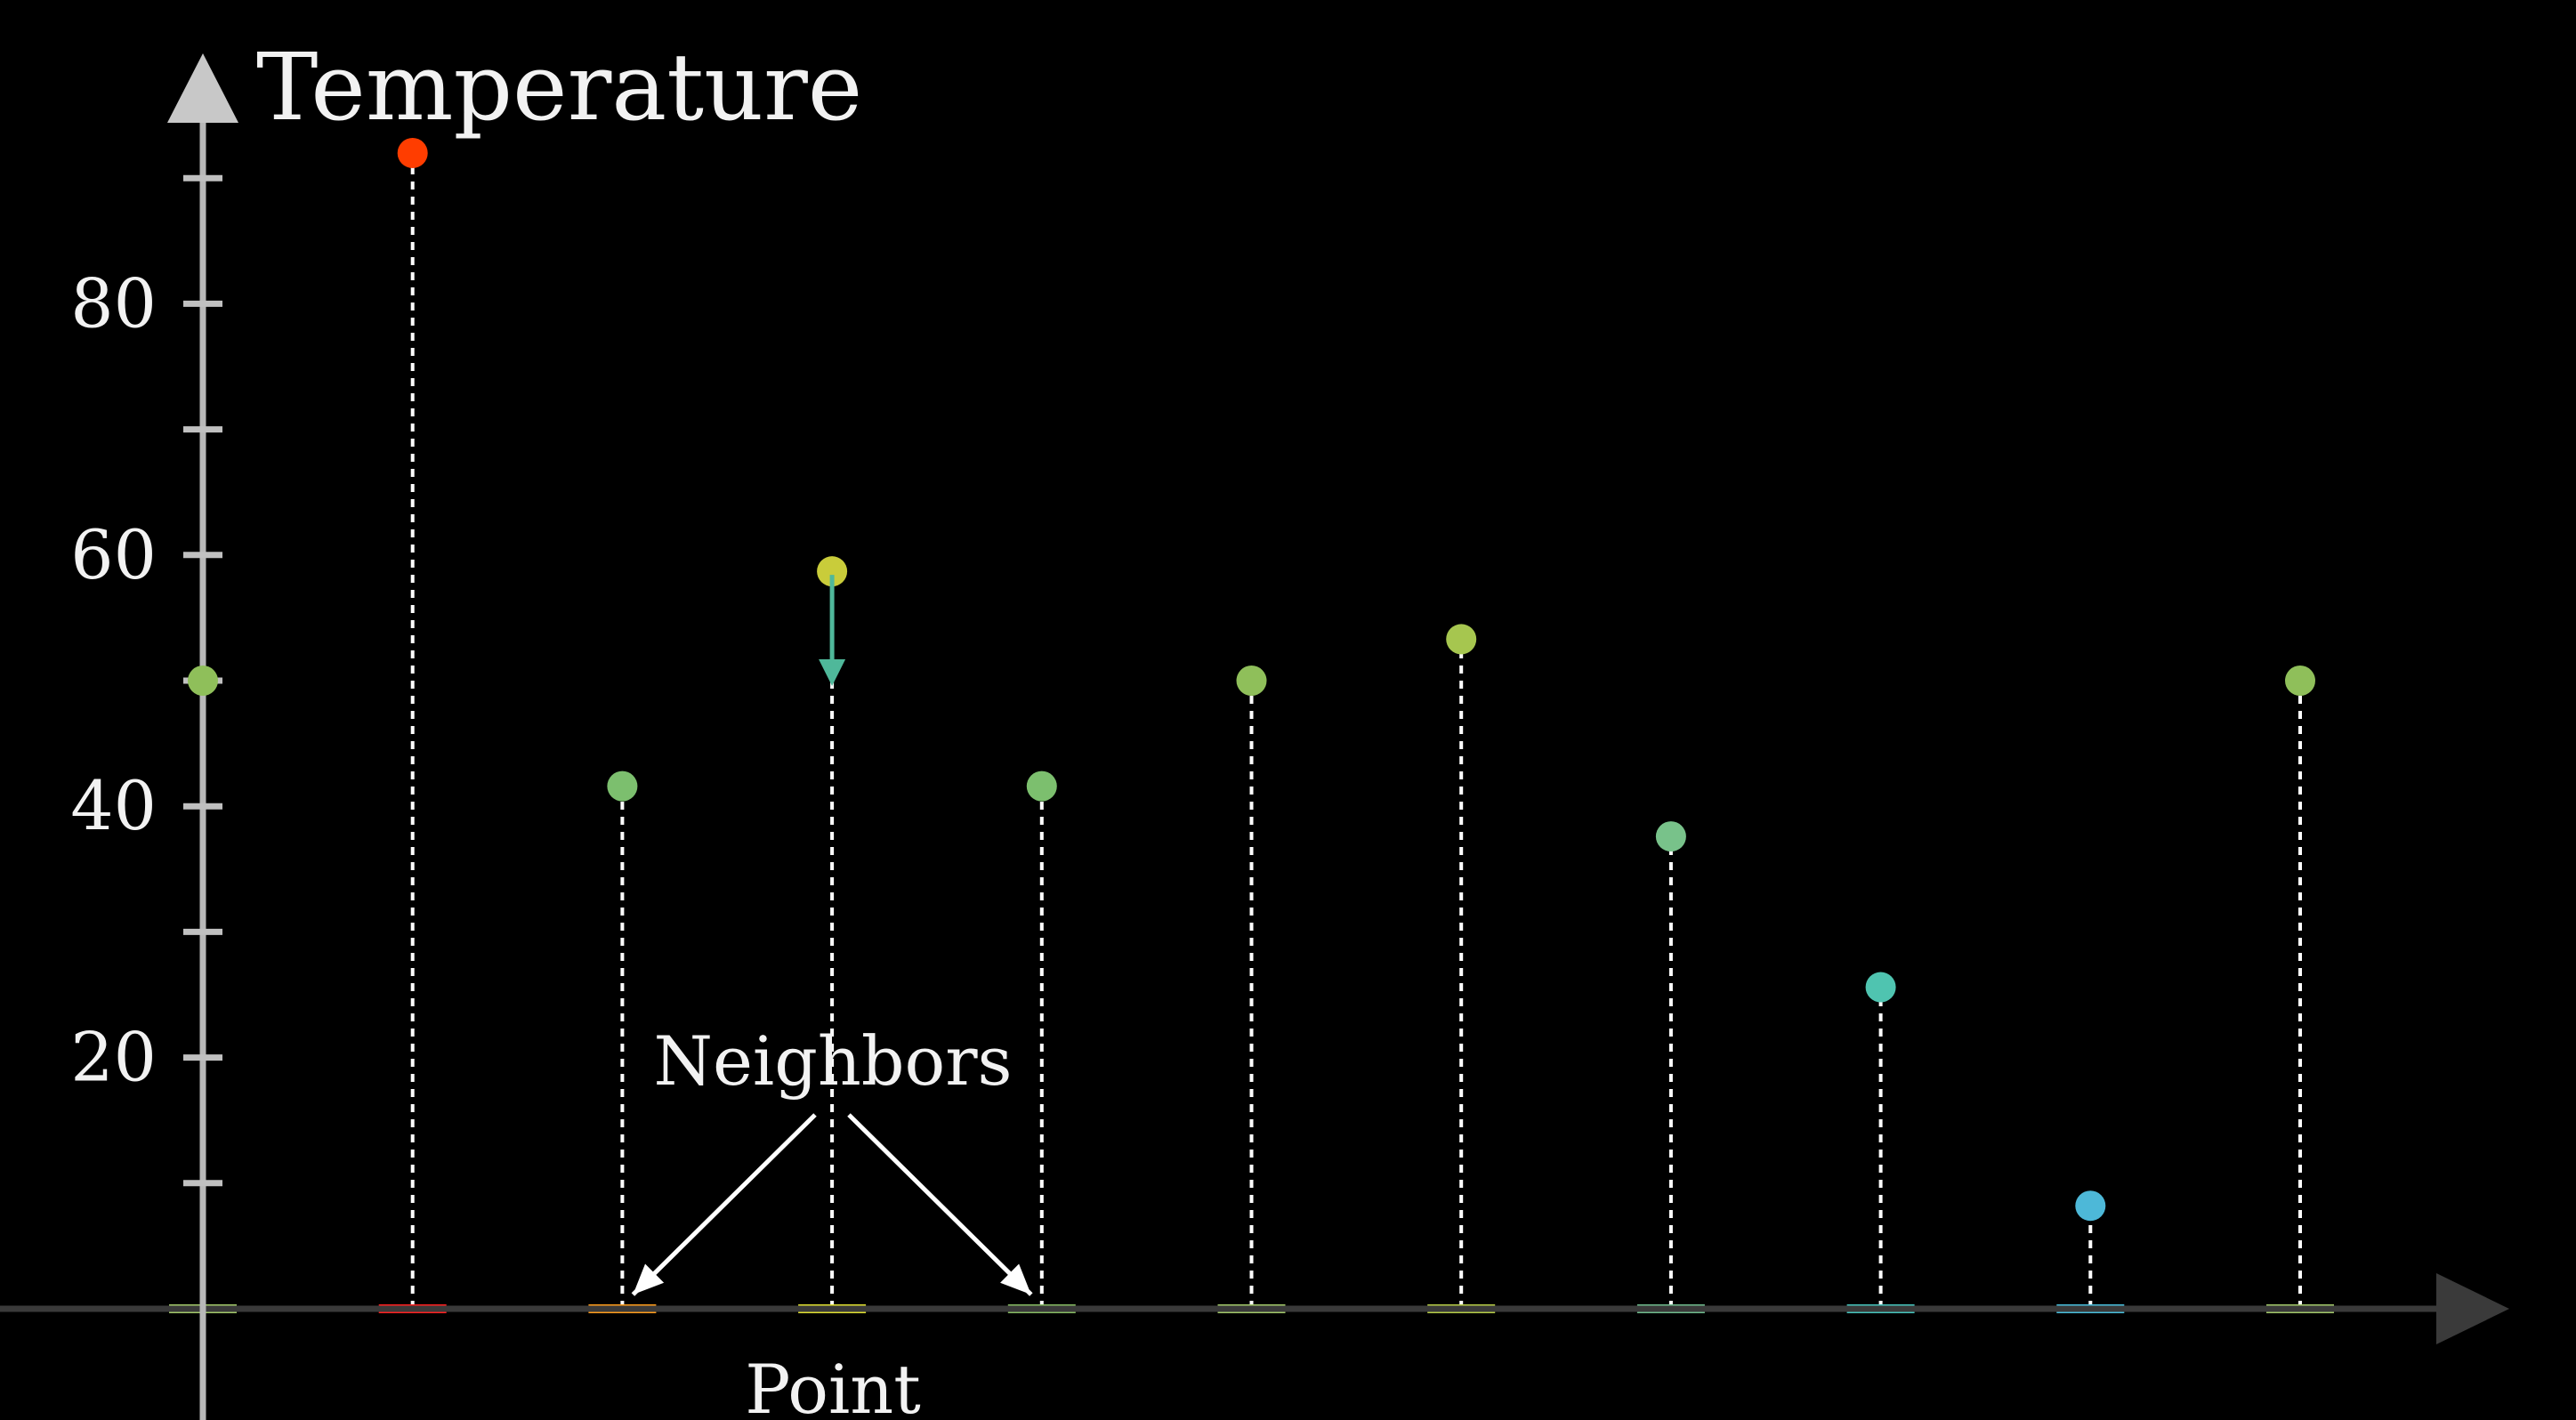 The image size is (2576, 1420). What do you see at coordinates (832, 935) in the screenshot?
I see `annotations-layer: Neighbors` at bounding box center [832, 935].